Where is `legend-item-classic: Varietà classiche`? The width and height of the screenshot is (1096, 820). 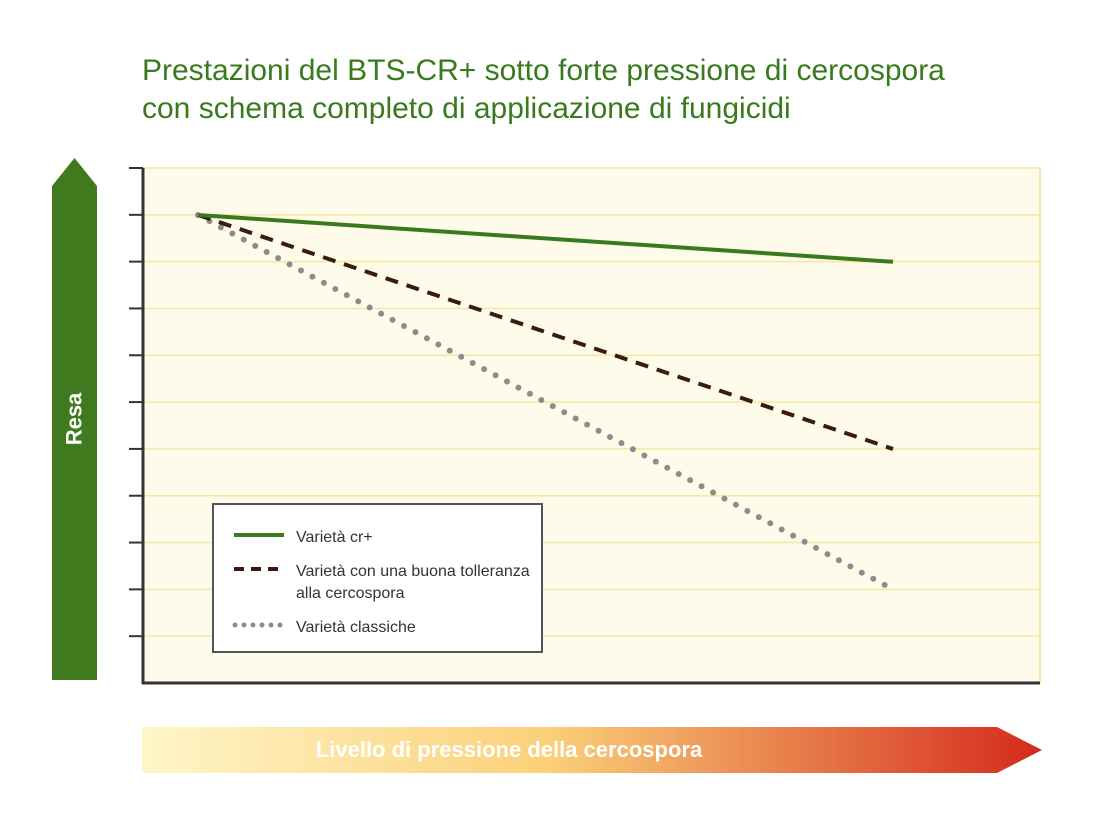 legend-item-classic: Varietà classiche is located at coordinates (384, 628).